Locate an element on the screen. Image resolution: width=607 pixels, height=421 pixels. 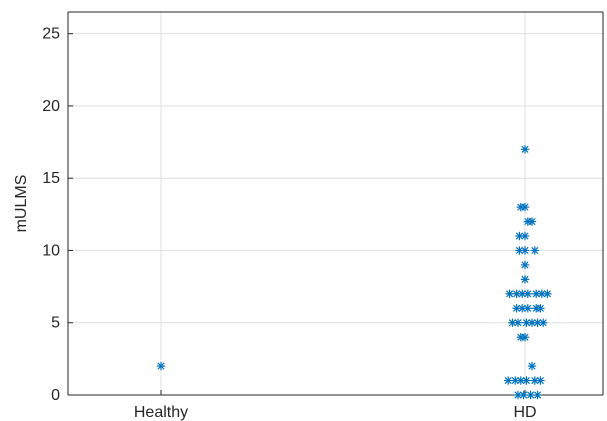
x-tick-label: Healthy is located at coordinates (161, 412).